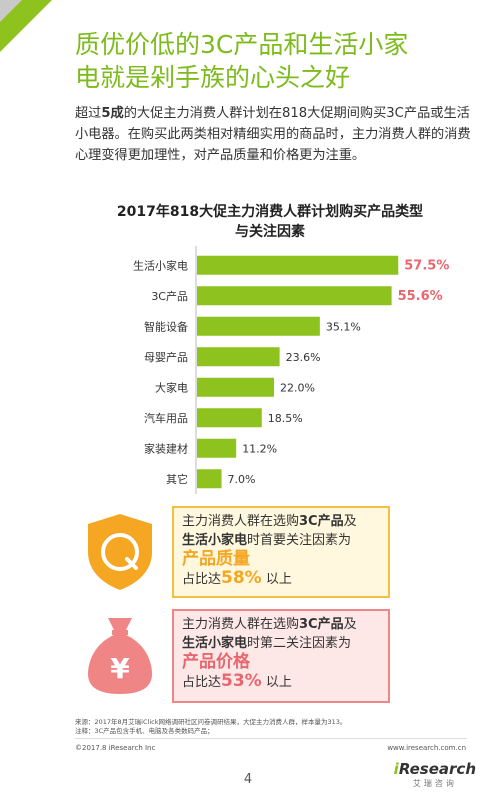  I want to click on box1-pct-suffix: 以上, so click(276, 579).